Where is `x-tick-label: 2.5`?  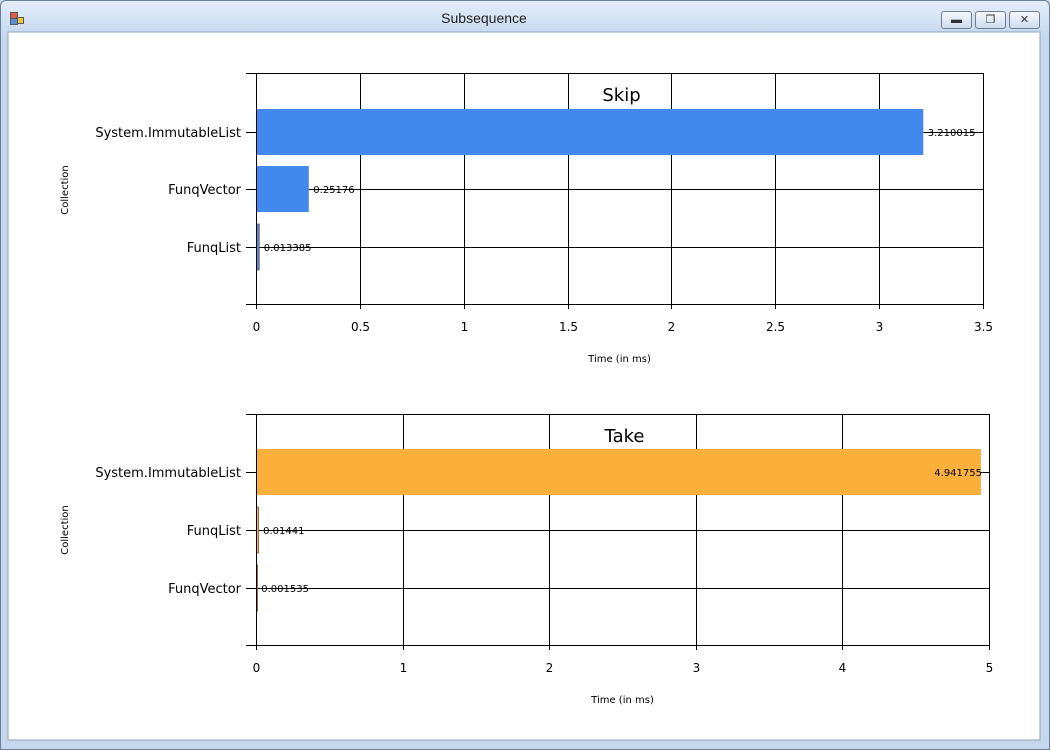
x-tick-label: 2.5 is located at coordinates (775, 327).